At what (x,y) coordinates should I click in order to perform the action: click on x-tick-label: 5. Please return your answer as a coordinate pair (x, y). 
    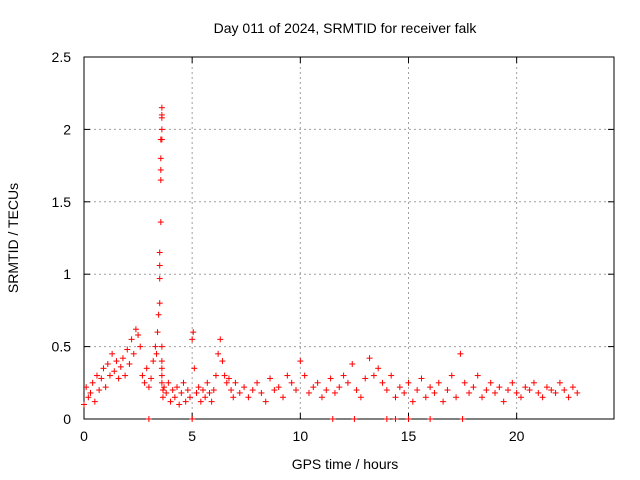
    Looking at the image, I should click on (192, 436).